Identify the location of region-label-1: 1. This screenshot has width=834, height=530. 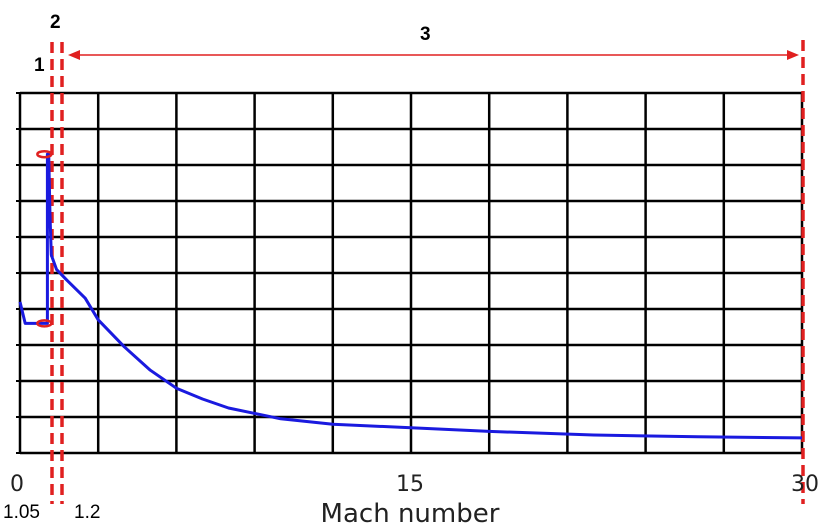
(39, 65).